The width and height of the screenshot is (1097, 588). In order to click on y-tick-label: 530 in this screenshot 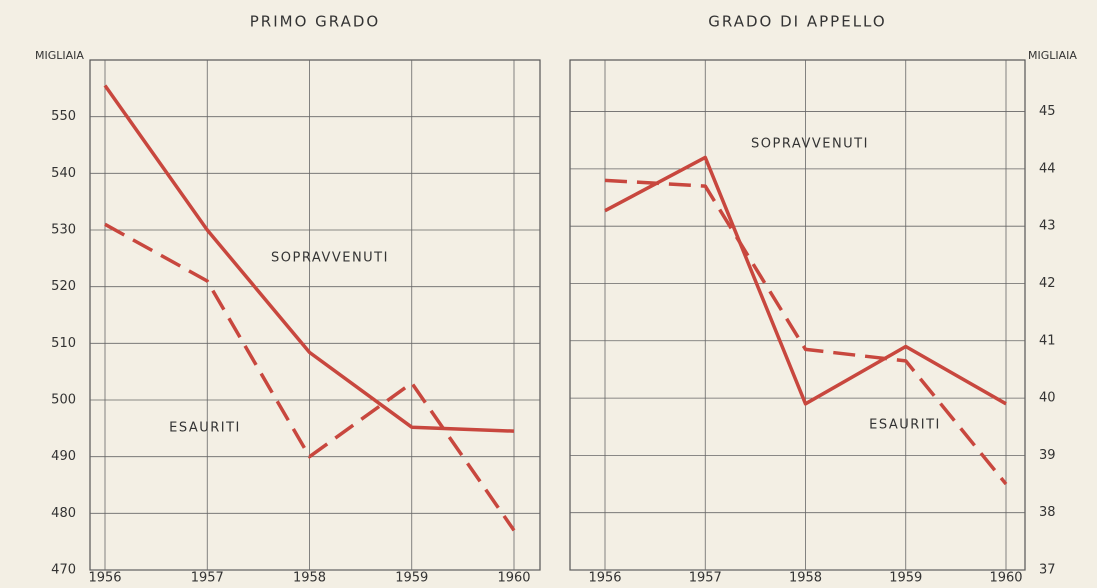, I will do `click(63, 230)`.